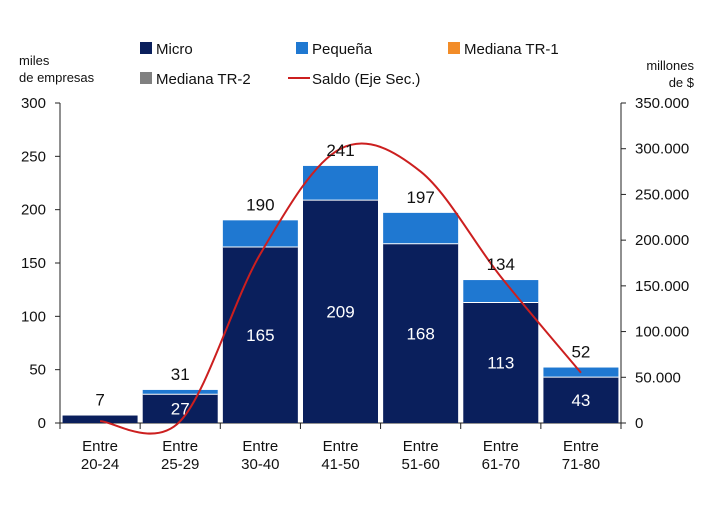 This screenshot has width=707, height=516. What do you see at coordinates (662, 194) in the screenshot?
I see `y-right-tick-label: 250.000` at bounding box center [662, 194].